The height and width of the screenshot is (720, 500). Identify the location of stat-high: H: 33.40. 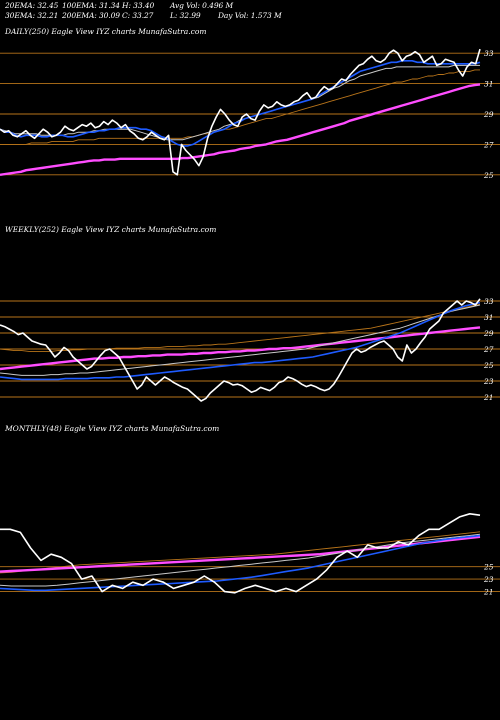
(138, 5).